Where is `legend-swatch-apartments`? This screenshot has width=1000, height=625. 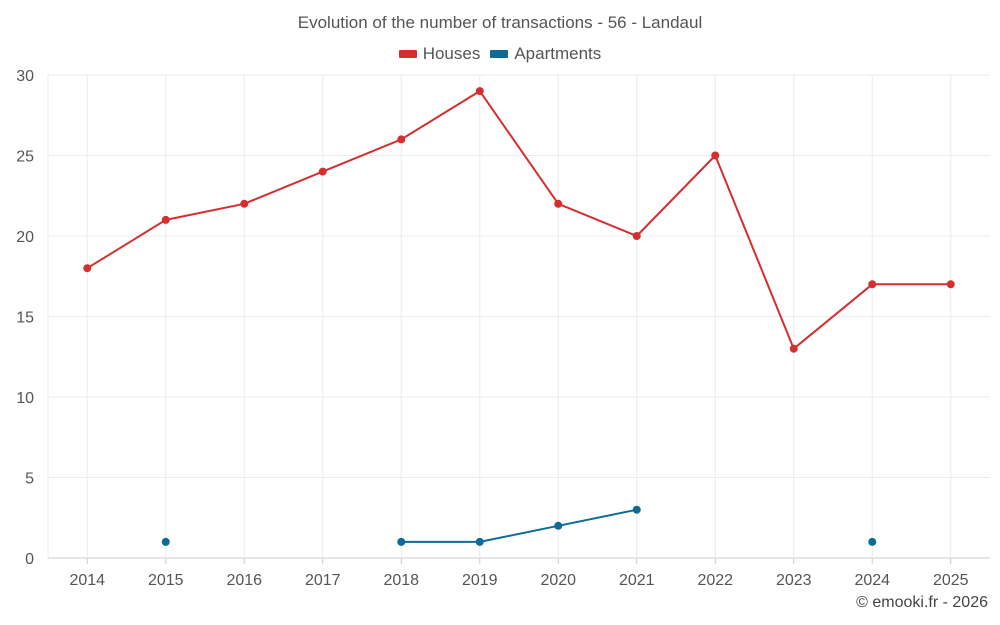
legend-swatch-apartments is located at coordinates (499, 54).